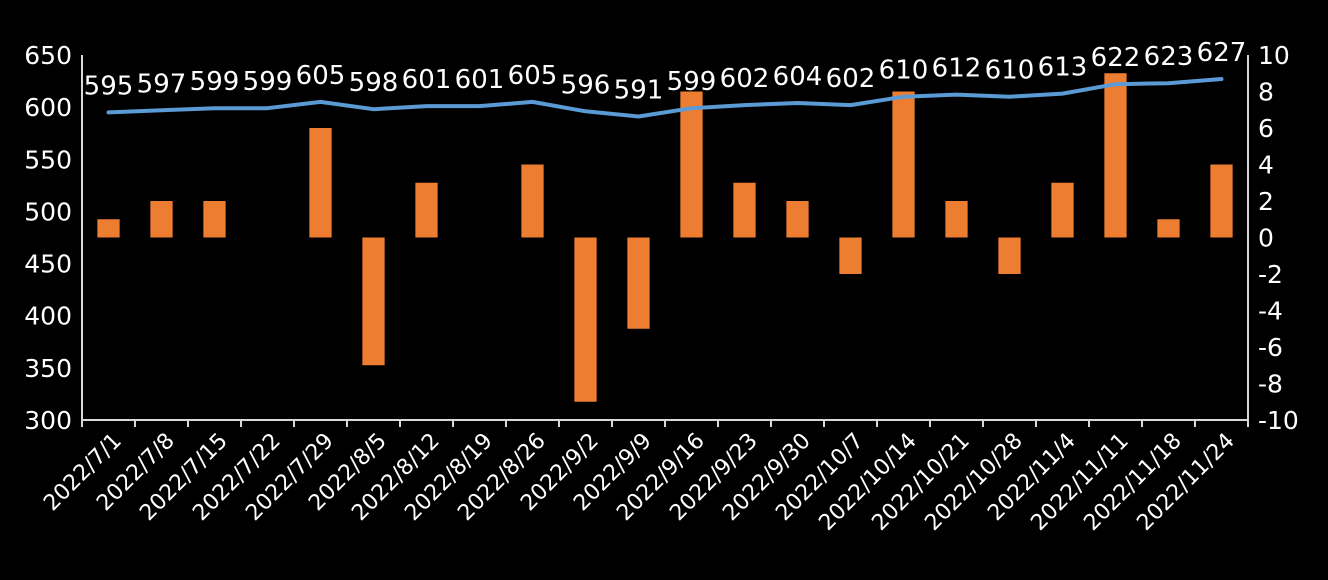 Image resolution: width=1328 pixels, height=580 pixels. I want to click on line-data-label: 622, so click(1116, 58).